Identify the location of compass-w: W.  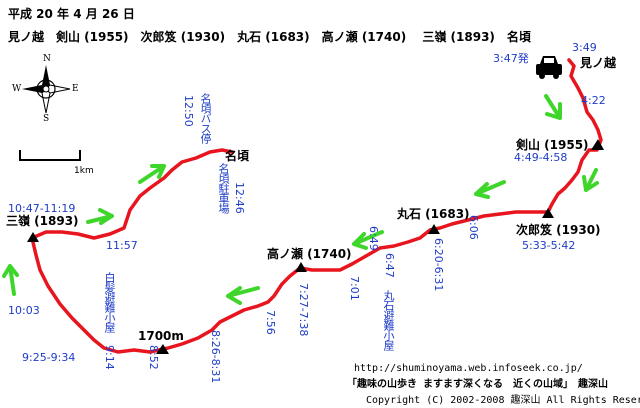
(17, 89).